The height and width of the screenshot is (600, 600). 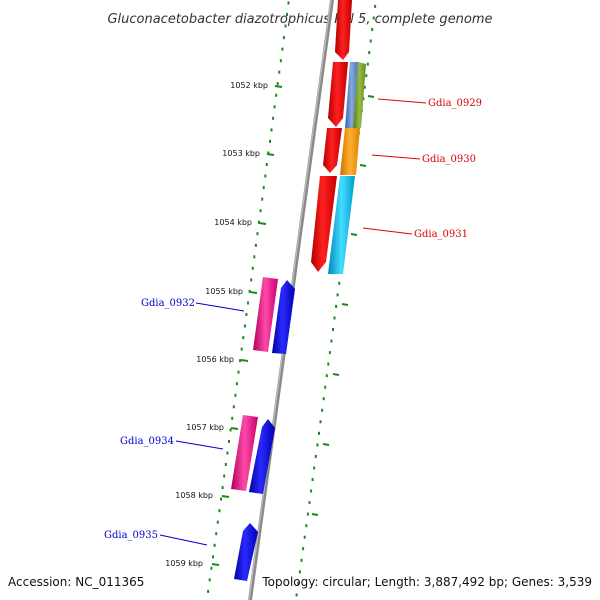 I want to click on gene-label-gdia-0935: Gdia_0935, so click(x=131, y=535).